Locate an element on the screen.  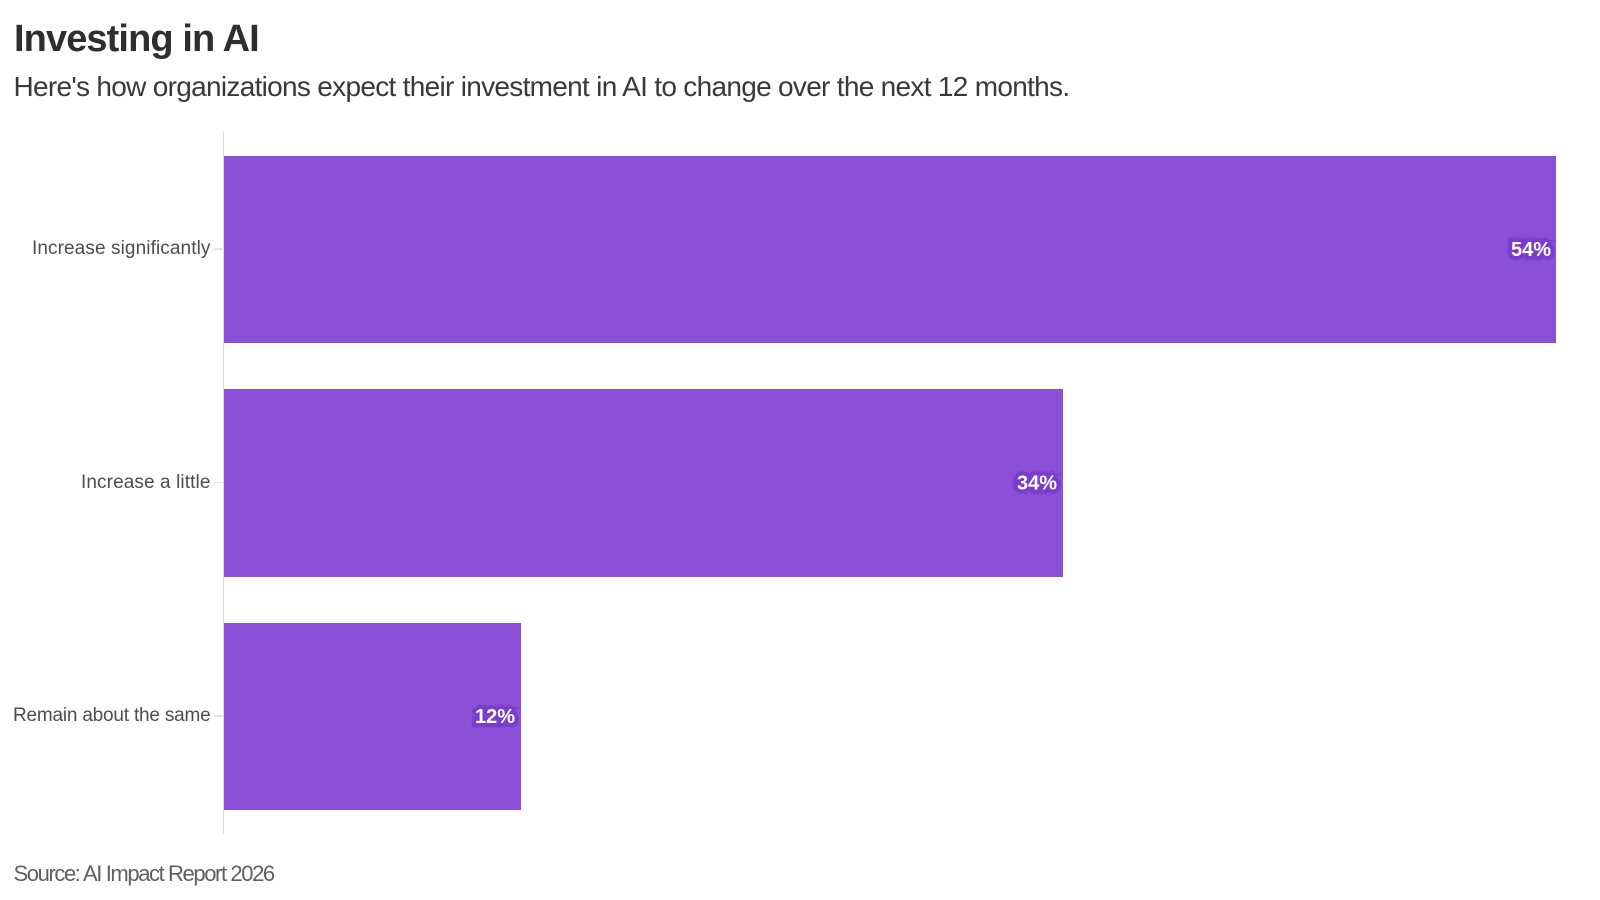
svg-text: 12% is located at coordinates (495, 717).